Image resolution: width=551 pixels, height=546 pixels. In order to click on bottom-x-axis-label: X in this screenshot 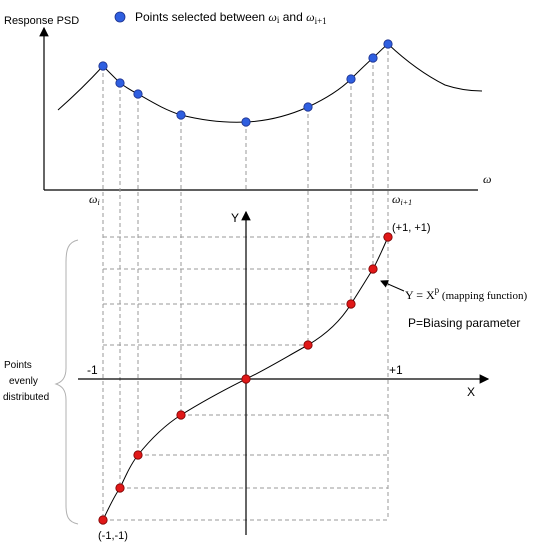, I will do `click(471, 392)`.